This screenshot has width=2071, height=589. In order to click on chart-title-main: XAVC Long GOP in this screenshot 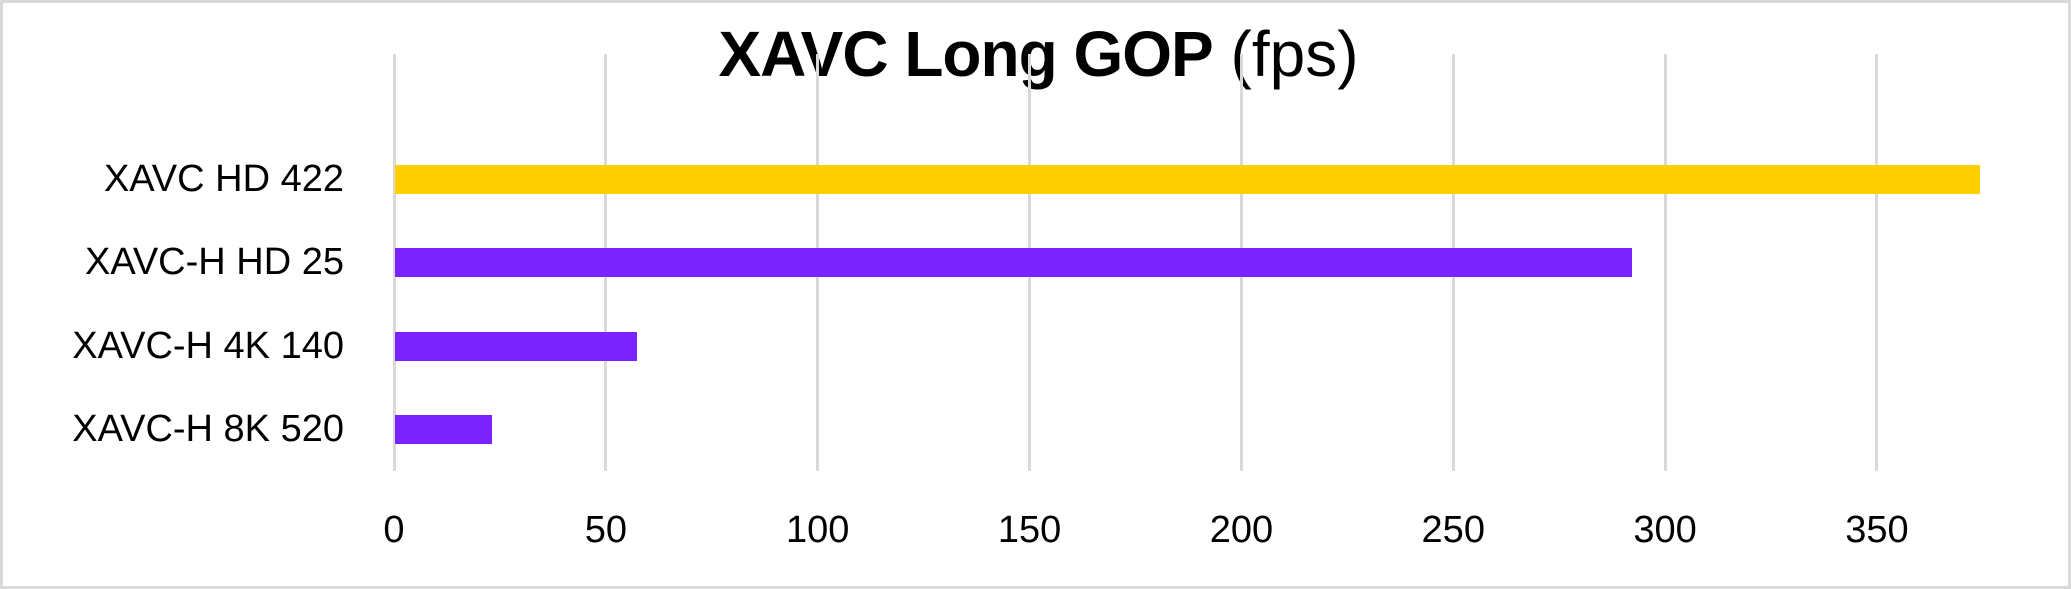, I will do `click(965, 54)`.